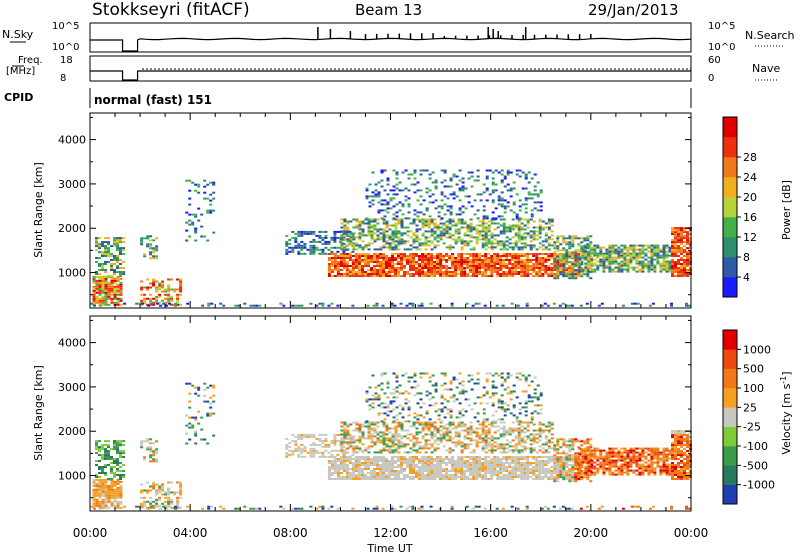  Describe the element at coordinates (766, 68) in the screenshot. I see `nave-label: Nave` at that location.